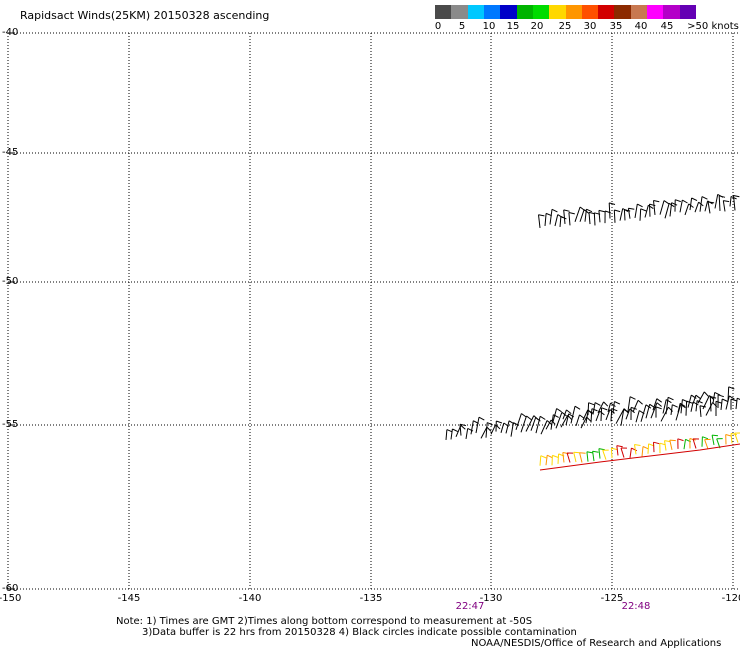 The width and height of the screenshot is (740, 650). Describe the element at coordinates (730, 598) in the screenshot. I see `lon-label-120: -120` at that location.